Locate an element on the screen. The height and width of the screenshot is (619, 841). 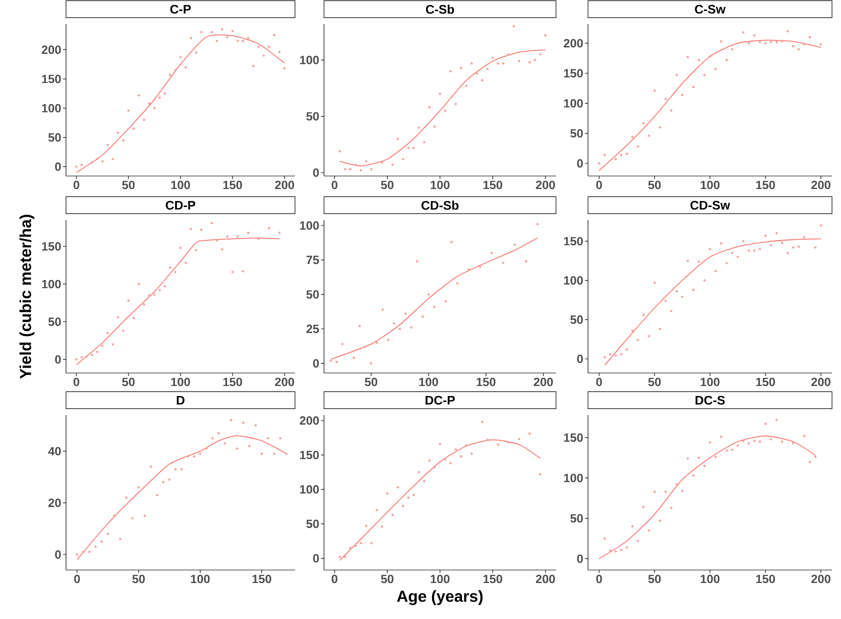
chart-title: C-Sw is located at coordinates (710, 9).